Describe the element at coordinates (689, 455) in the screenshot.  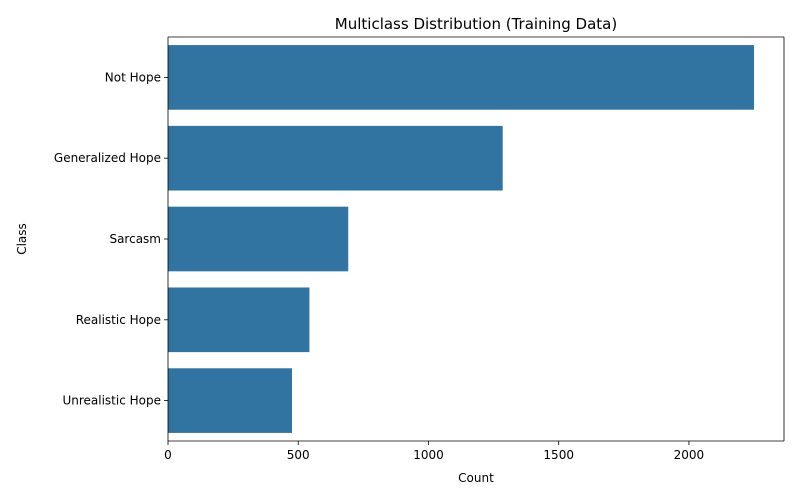
I see `x-tick-label: 2000` at that location.